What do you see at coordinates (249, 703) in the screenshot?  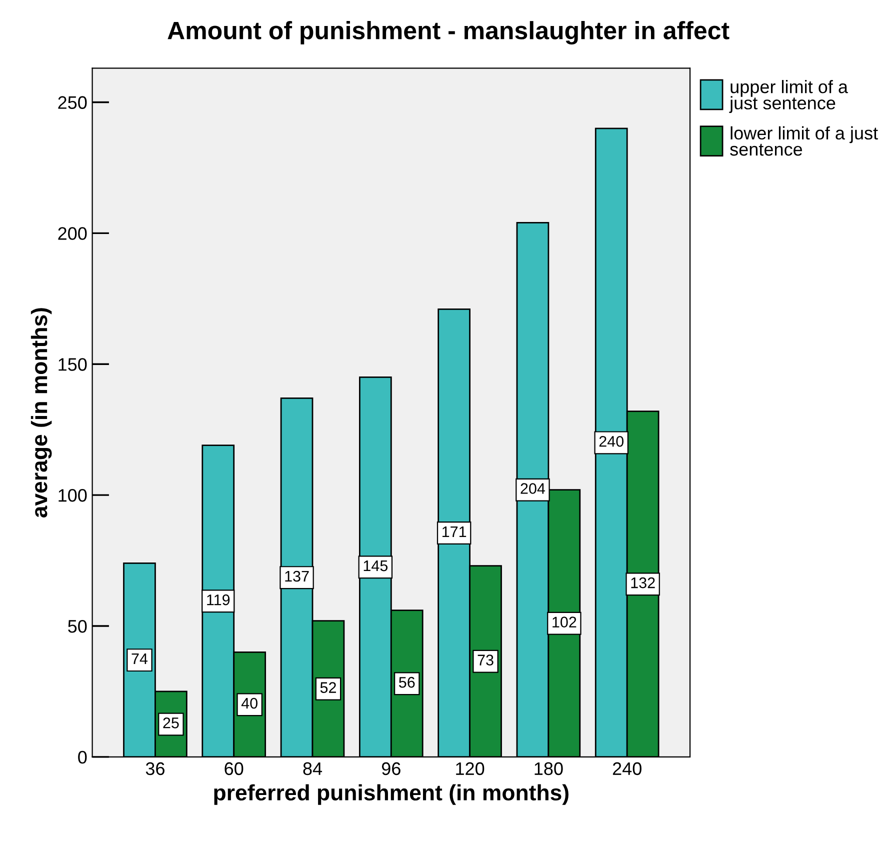 I see `data-label: 40` at bounding box center [249, 703].